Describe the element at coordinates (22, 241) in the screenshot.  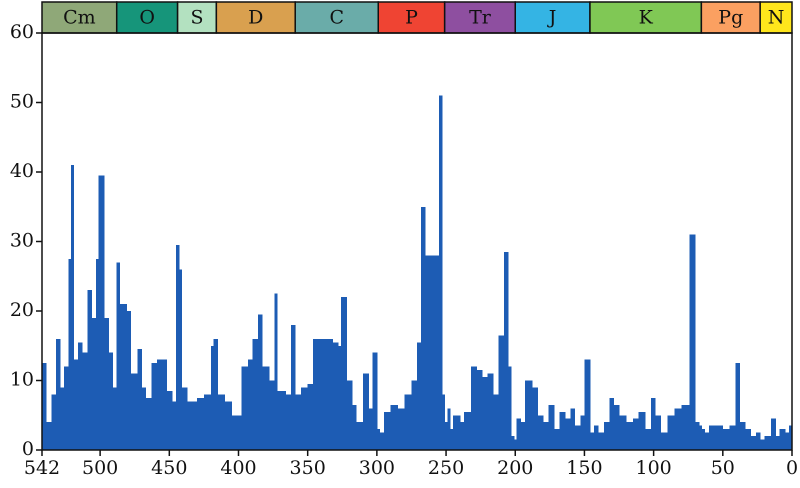
I see `y-tick-label: 30` at that location.